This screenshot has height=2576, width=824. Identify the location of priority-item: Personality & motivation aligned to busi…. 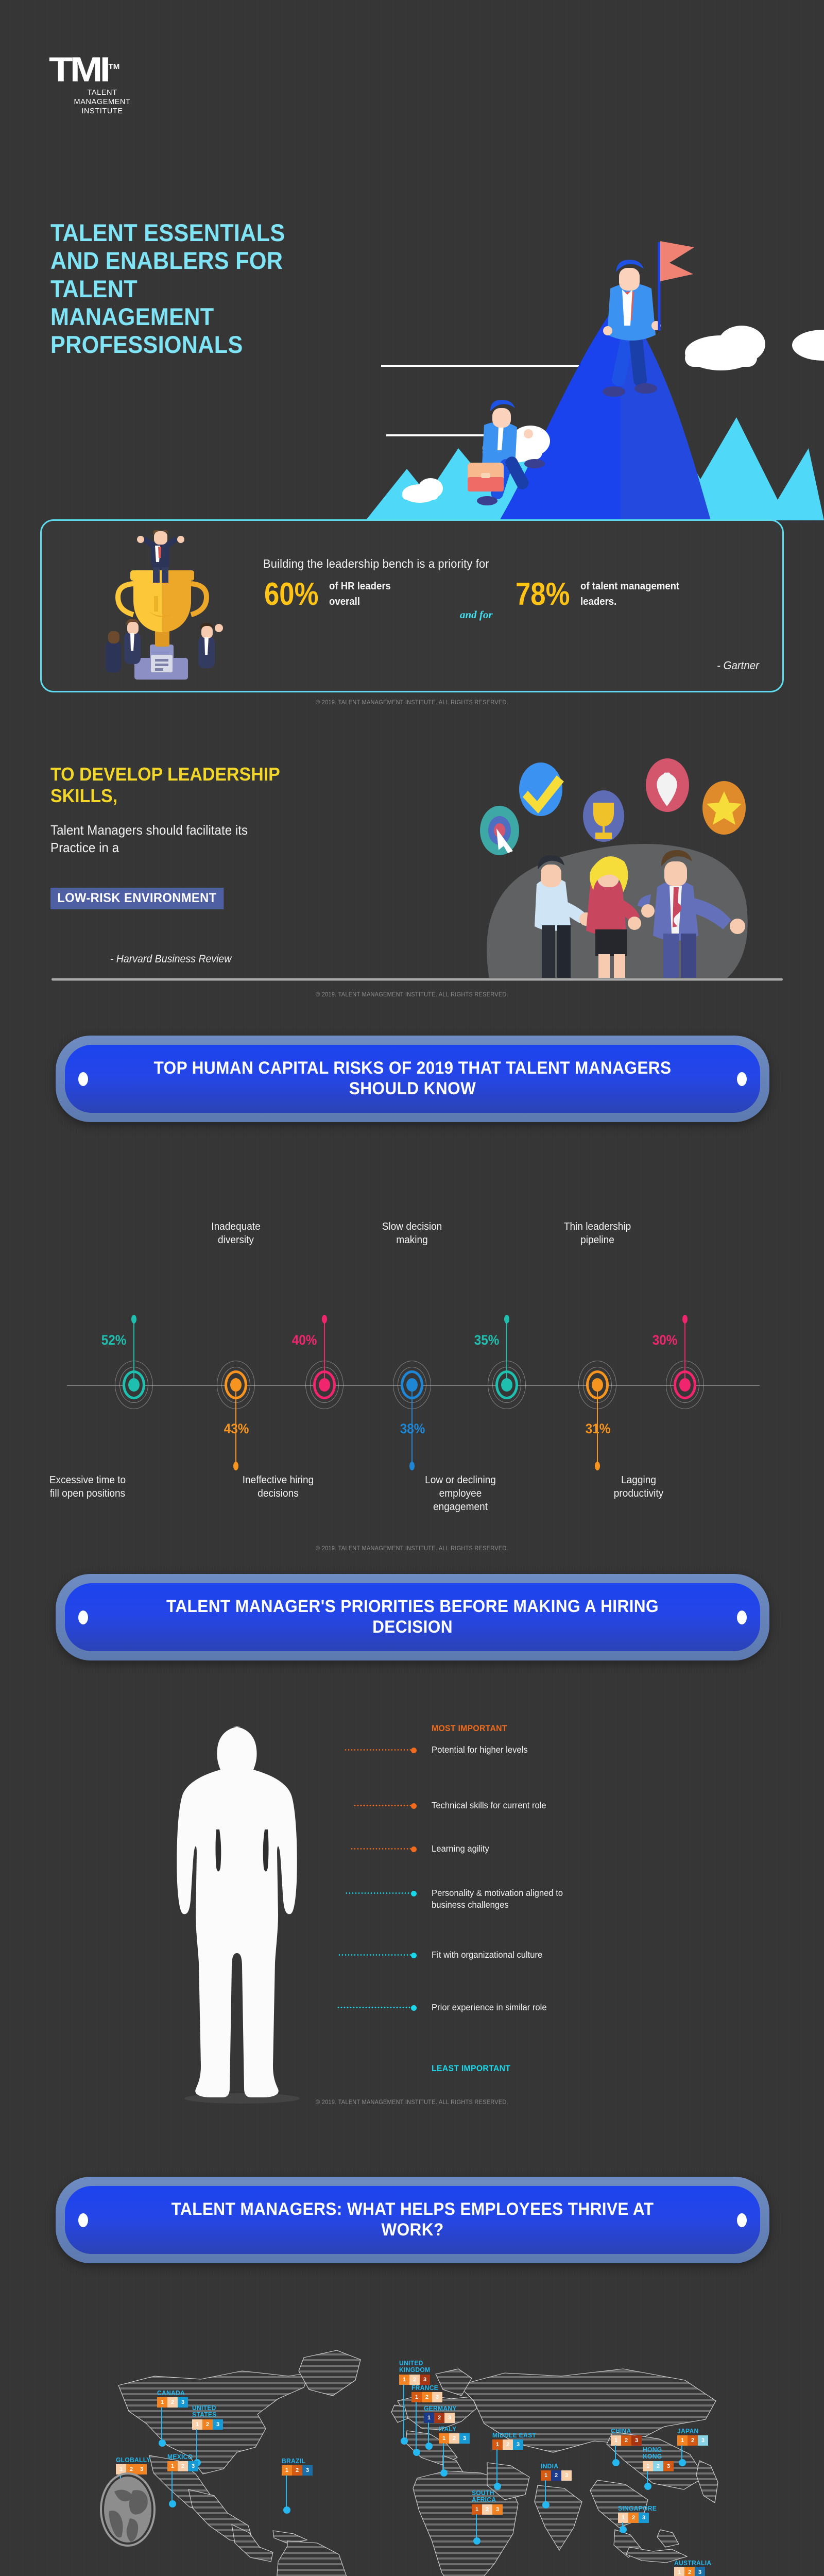
(497, 1899).